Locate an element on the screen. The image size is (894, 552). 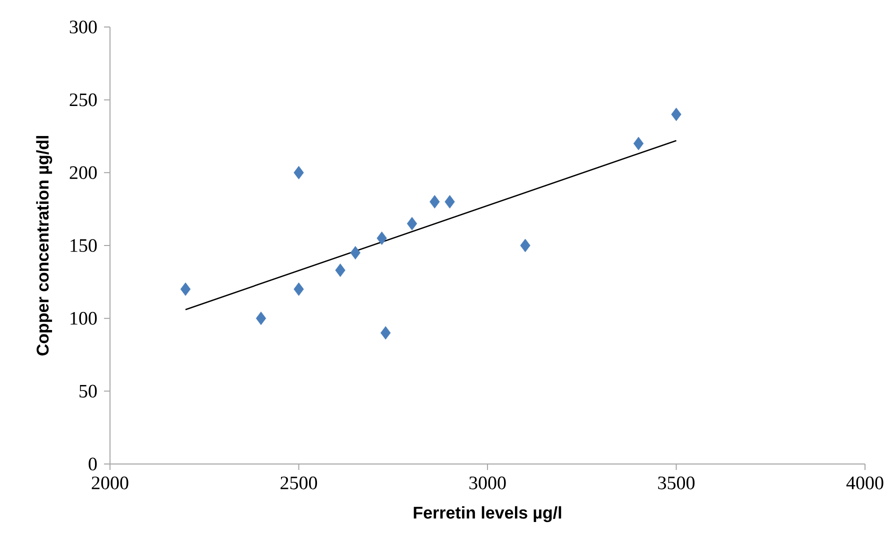
y-tick-label: 250 is located at coordinates (83, 99).